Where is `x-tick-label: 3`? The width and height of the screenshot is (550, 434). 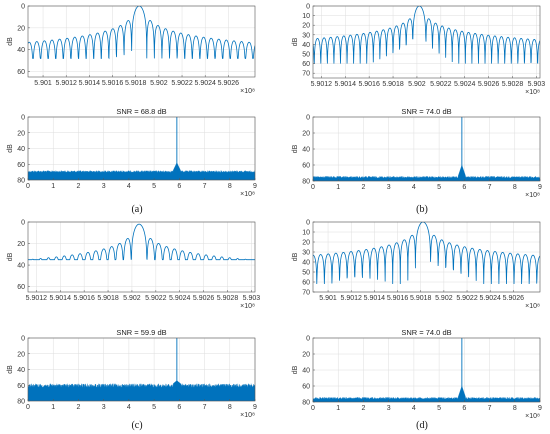 x-tick-label: 3 is located at coordinates (104, 407).